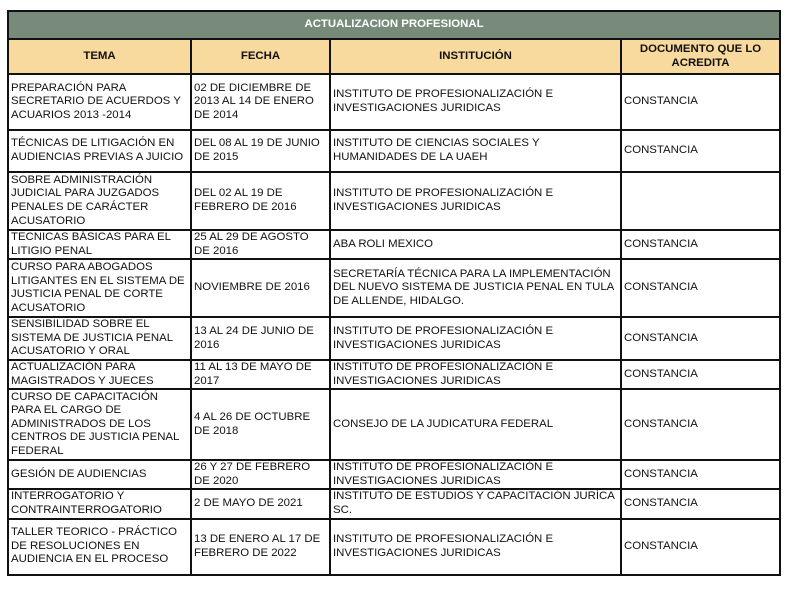 The width and height of the screenshot is (786, 604). I want to click on cell-tema: TECNICAS BÁSICAS PARA EL LITIGIO PENAL, so click(99, 244).